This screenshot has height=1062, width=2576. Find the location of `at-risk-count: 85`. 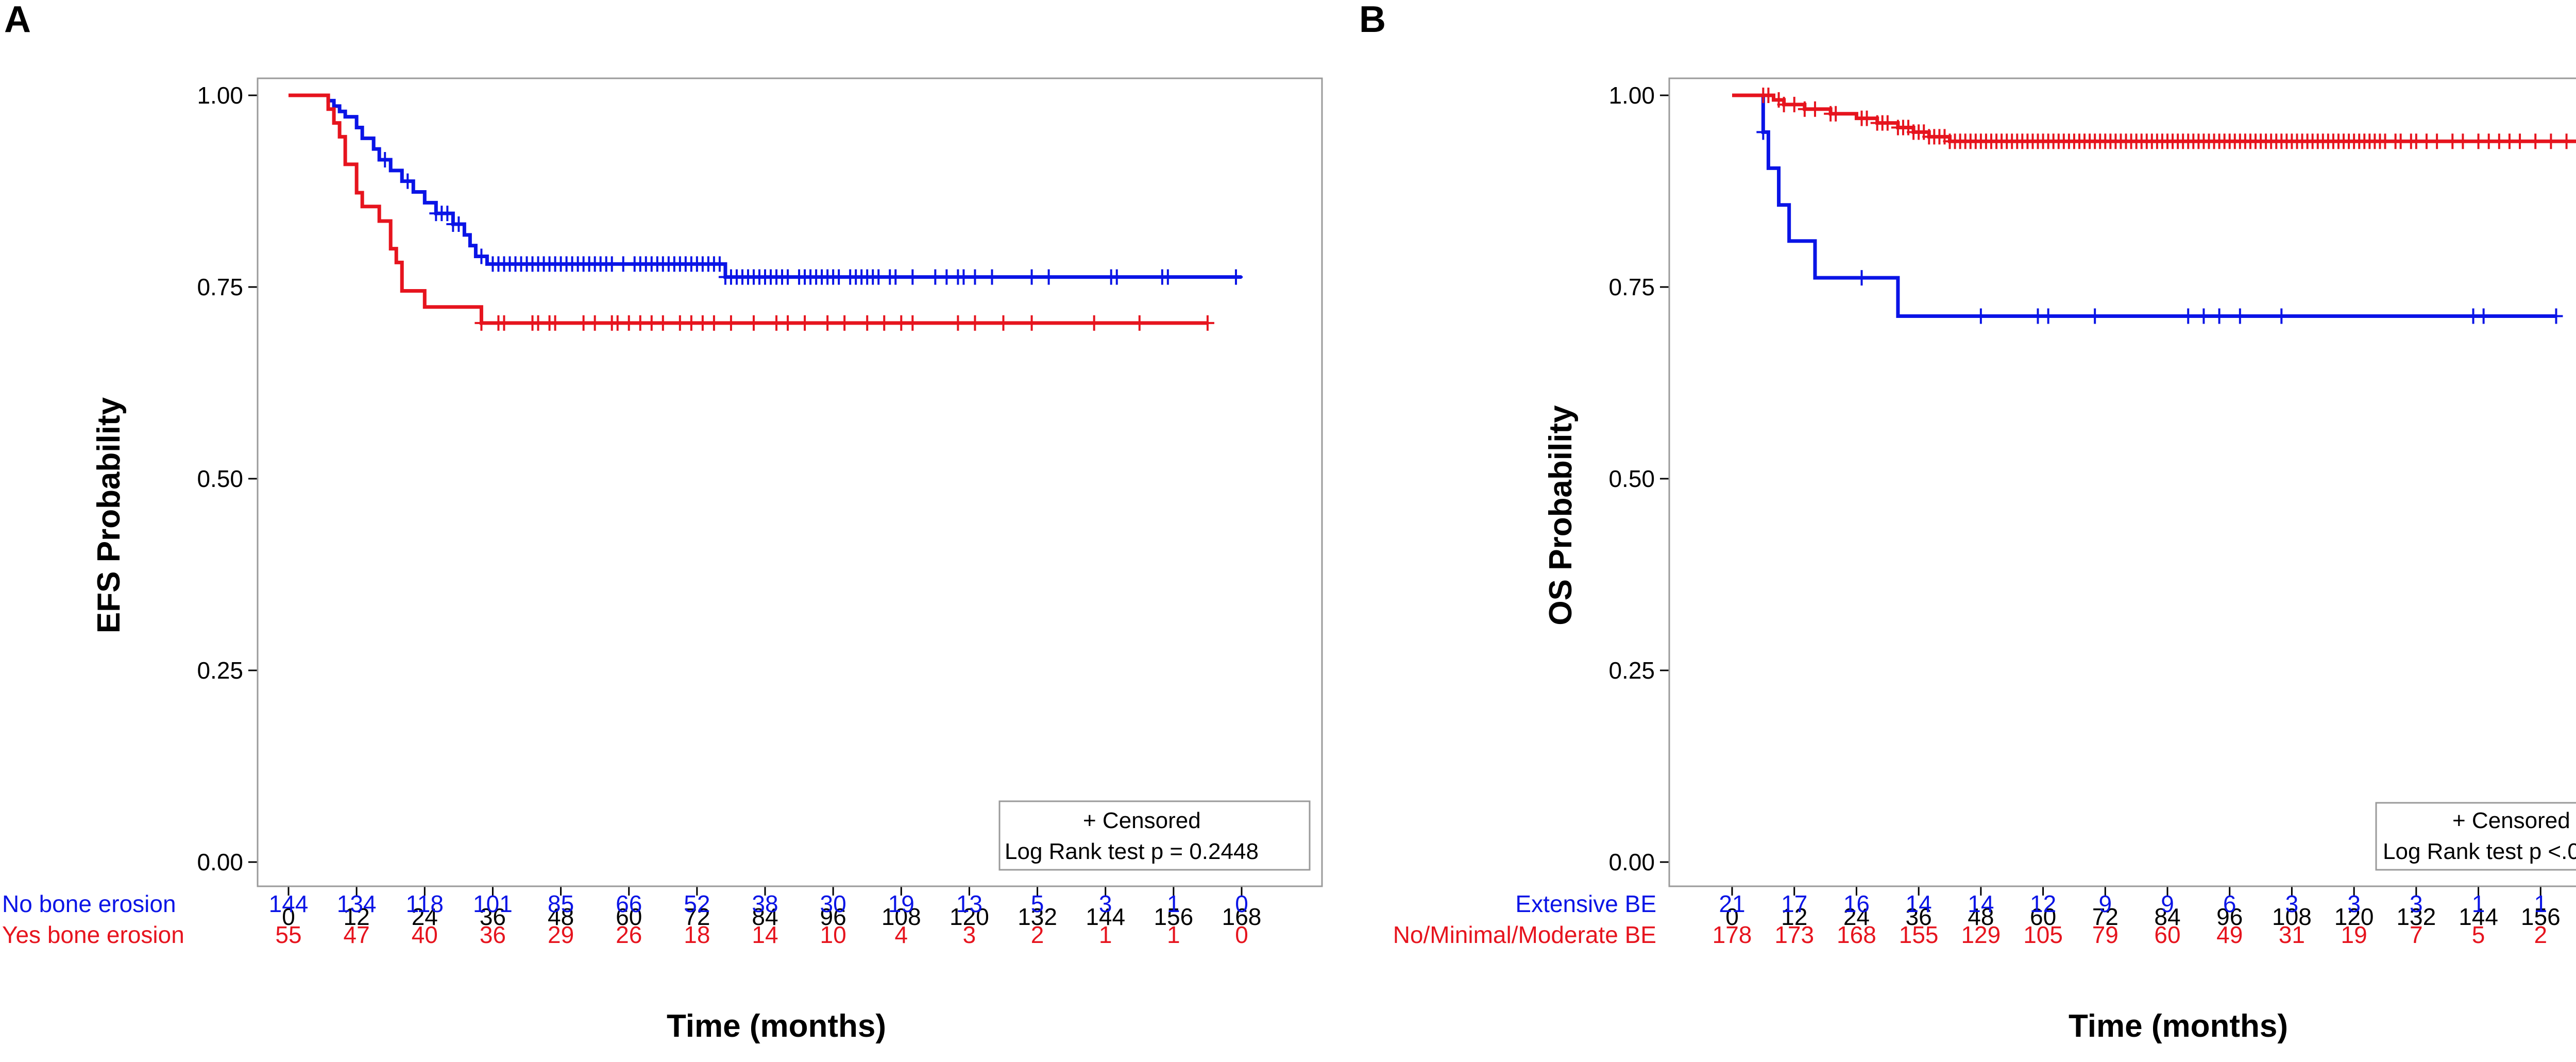

at-risk-count: 85 is located at coordinates (561, 903).